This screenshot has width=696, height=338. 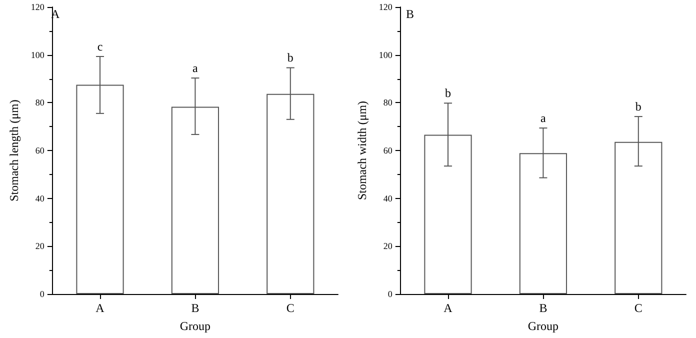 What do you see at coordinates (362, 150) in the screenshot?
I see `y-axis-title: Stomach width (μm)` at bounding box center [362, 150].